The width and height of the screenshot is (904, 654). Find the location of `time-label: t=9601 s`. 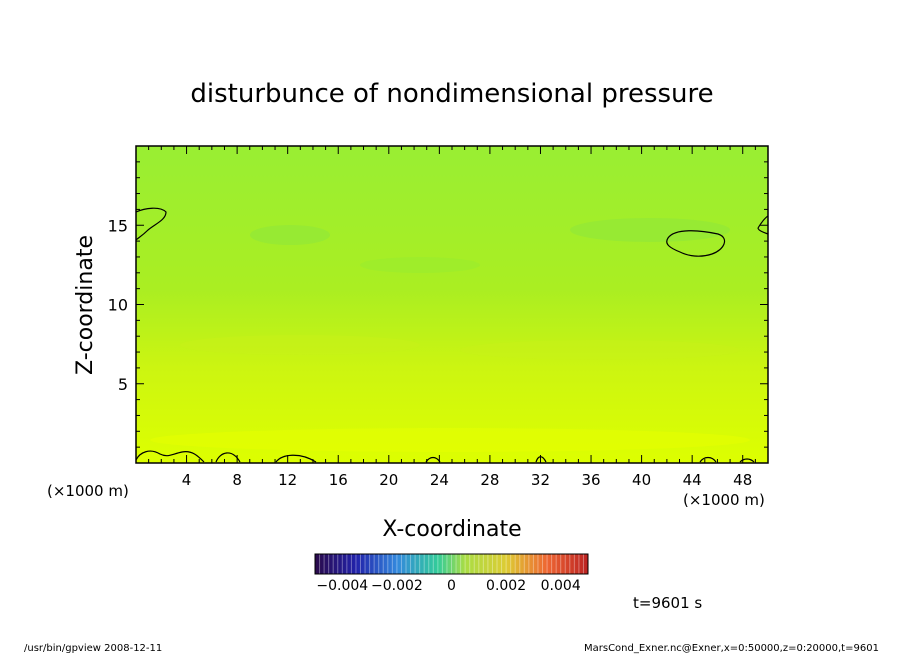

time-label: t=9601 s is located at coordinates (667, 603).